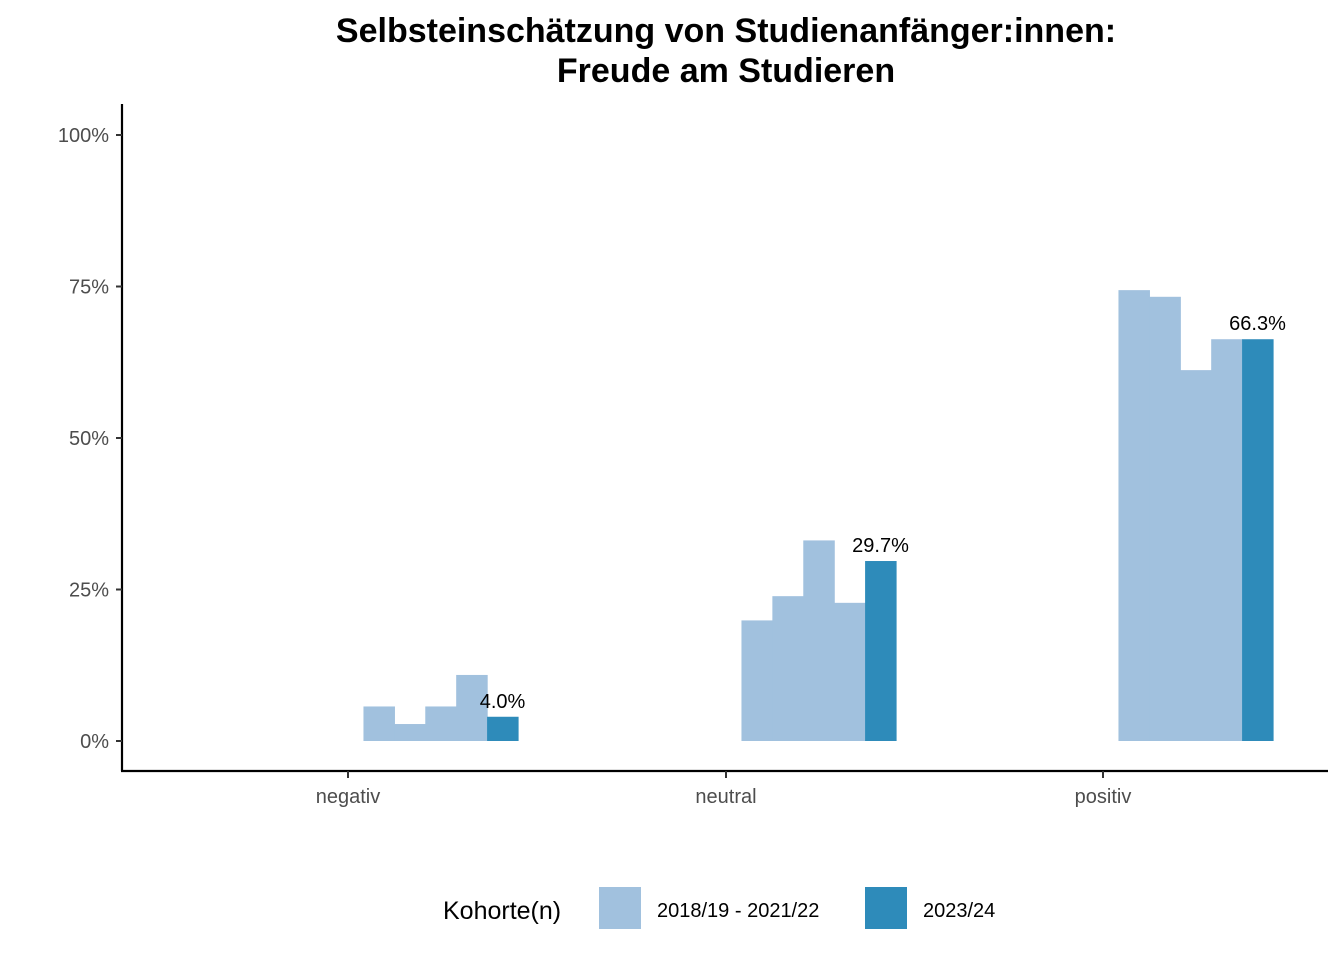 The image size is (1344, 960). I want to click on y-axis: 0% 25% 50% 75% 100%, so click(91, 437).